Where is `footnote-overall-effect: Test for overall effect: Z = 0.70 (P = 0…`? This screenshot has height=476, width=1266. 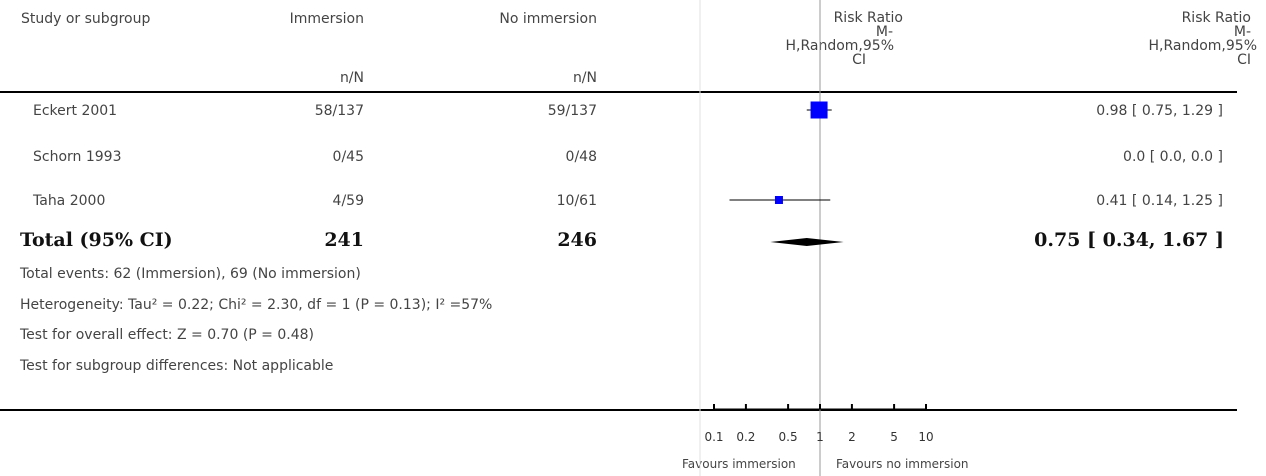 footnote-overall-effect: Test for overall effect: Z = 0.70 (P = 0… is located at coordinates (167, 335).